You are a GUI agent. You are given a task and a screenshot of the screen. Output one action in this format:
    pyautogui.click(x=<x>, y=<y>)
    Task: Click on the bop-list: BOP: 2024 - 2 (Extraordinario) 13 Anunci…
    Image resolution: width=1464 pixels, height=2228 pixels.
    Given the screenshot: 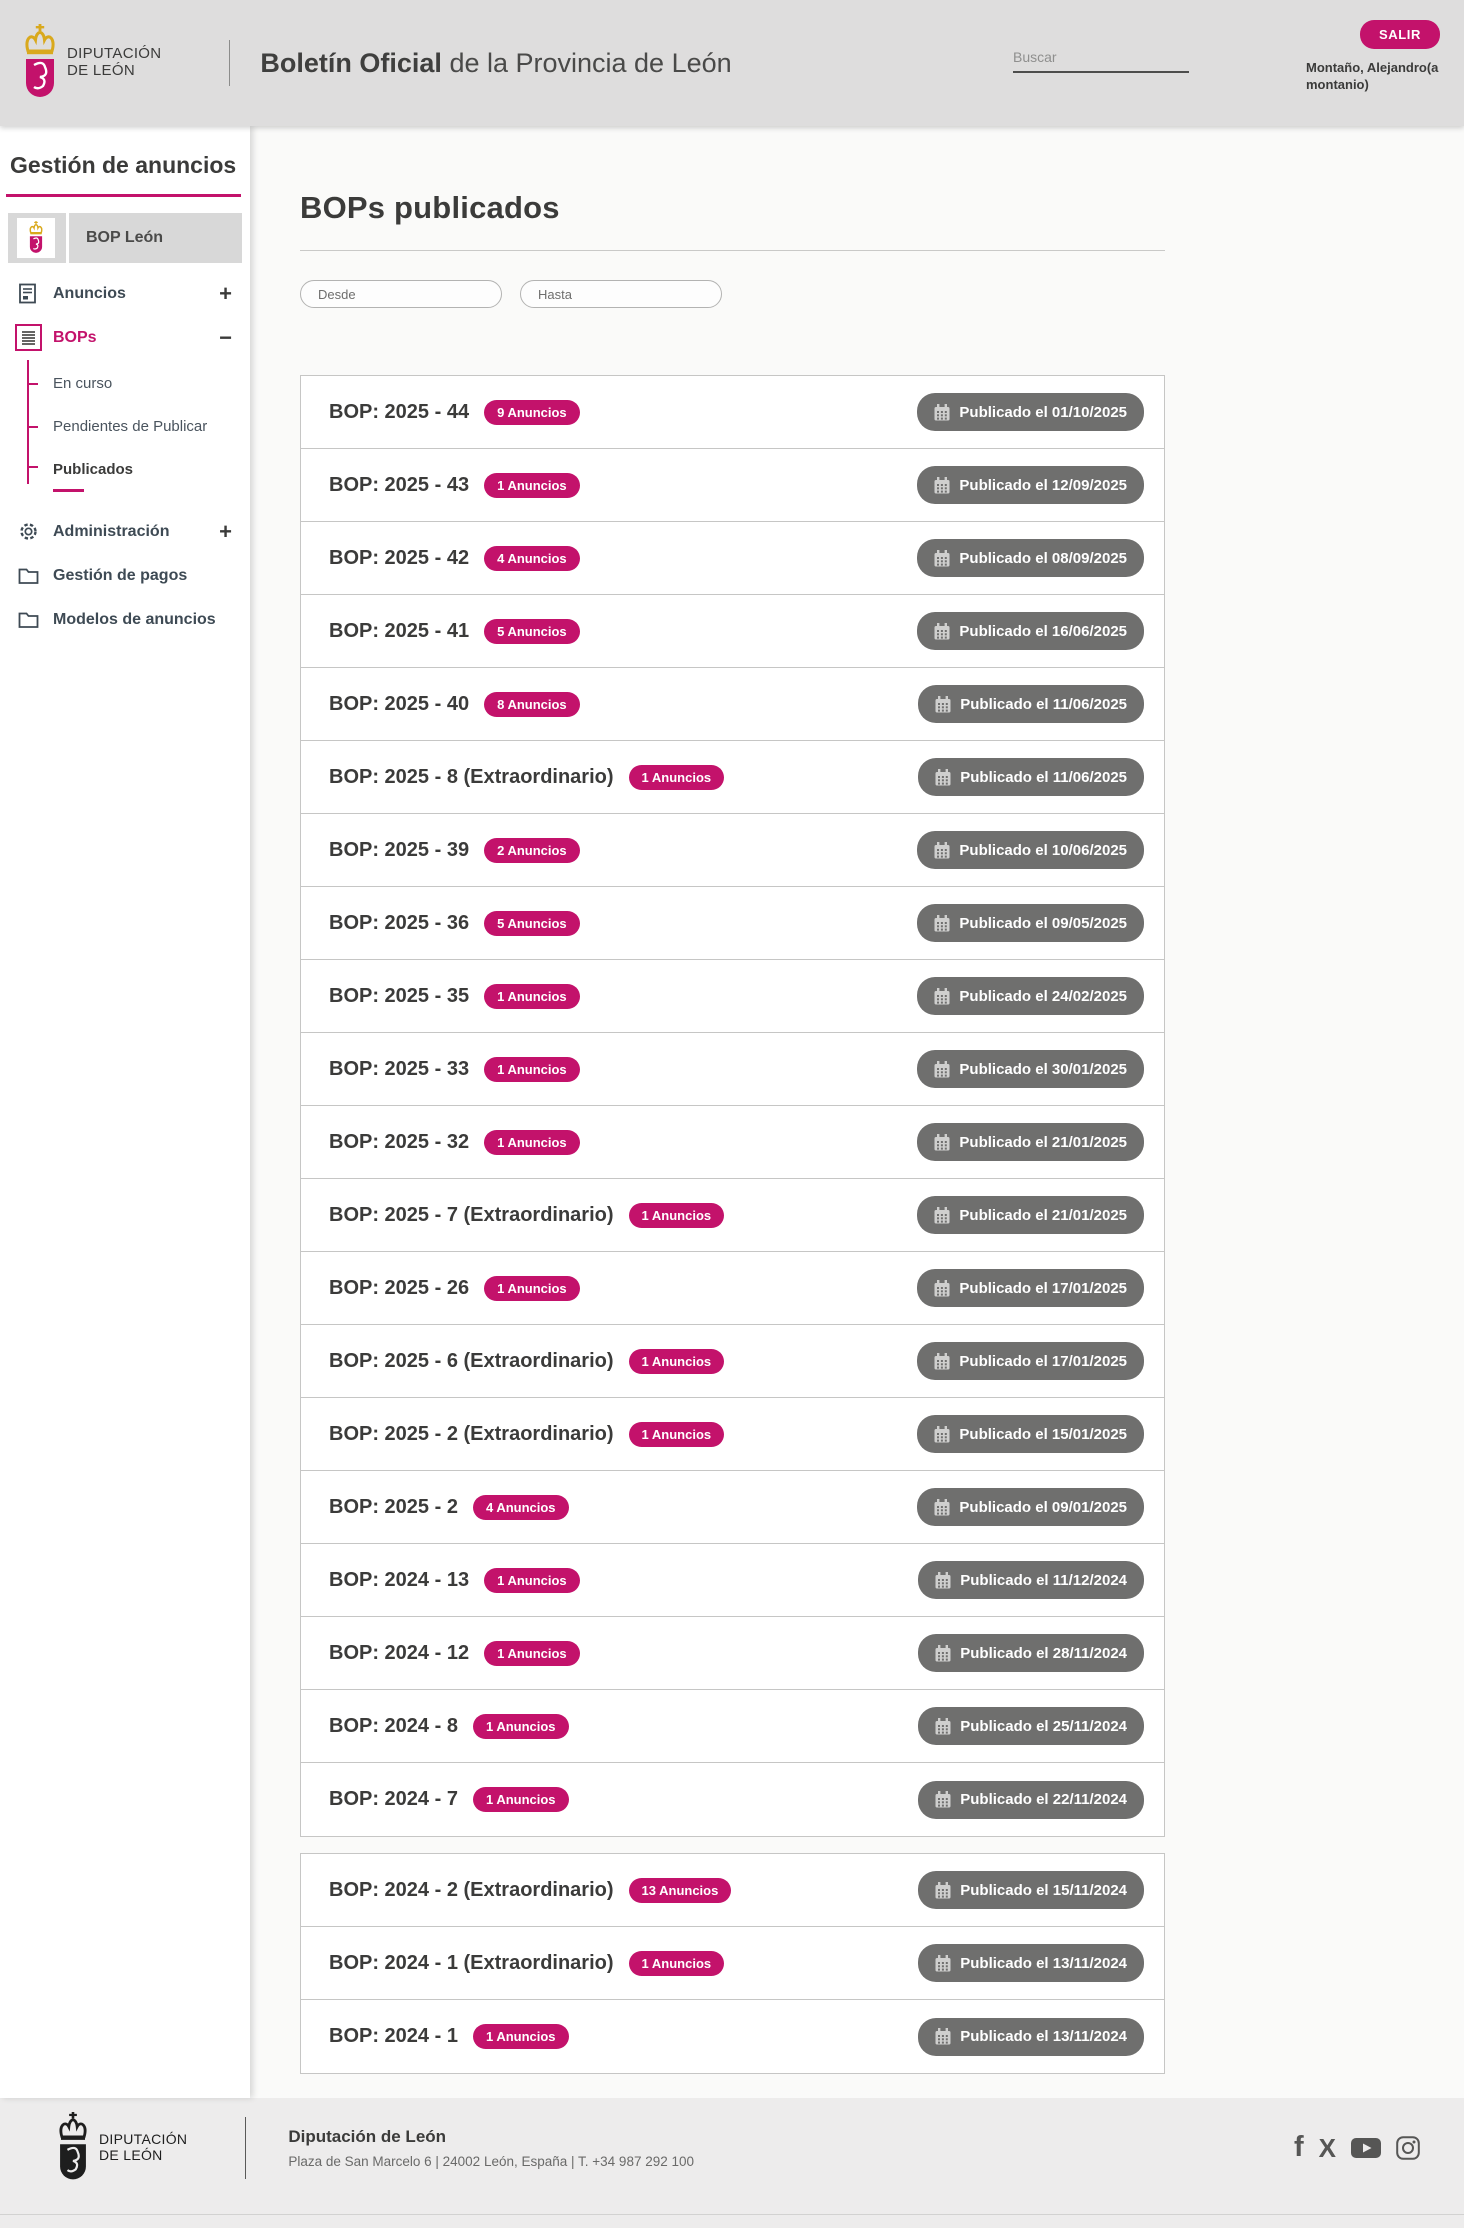 What is the action you would take?
    pyautogui.click(x=732, y=1963)
    